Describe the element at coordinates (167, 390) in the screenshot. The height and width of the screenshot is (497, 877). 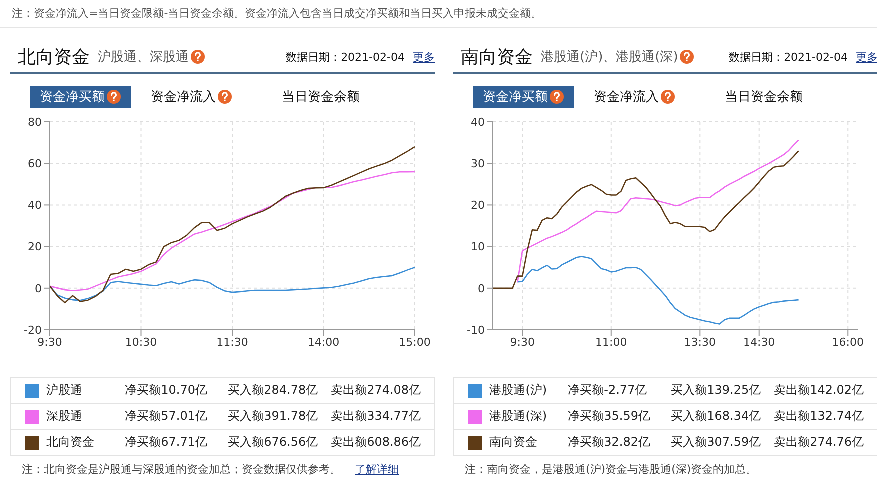
I see `text: 净买额10.70亿` at that location.